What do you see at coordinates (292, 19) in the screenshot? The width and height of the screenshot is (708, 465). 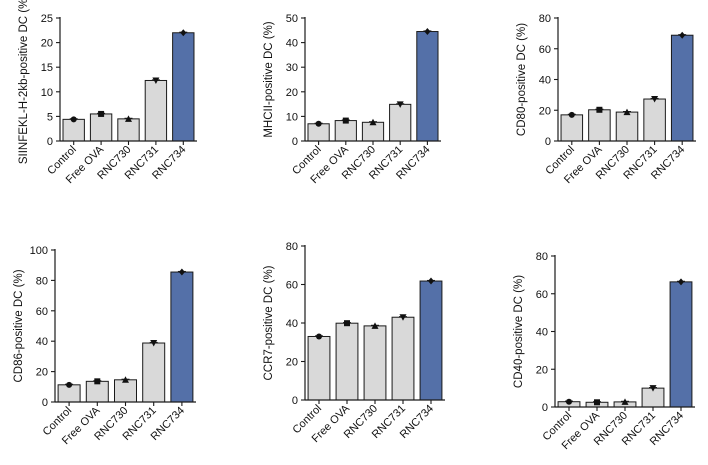 I see `y-tick-label: 50` at bounding box center [292, 19].